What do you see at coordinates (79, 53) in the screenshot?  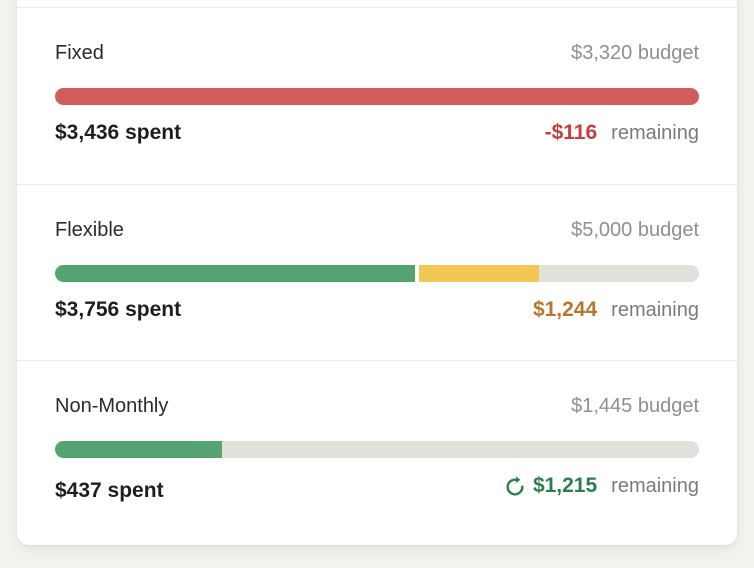 I see `group-name: Fixed` at bounding box center [79, 53].